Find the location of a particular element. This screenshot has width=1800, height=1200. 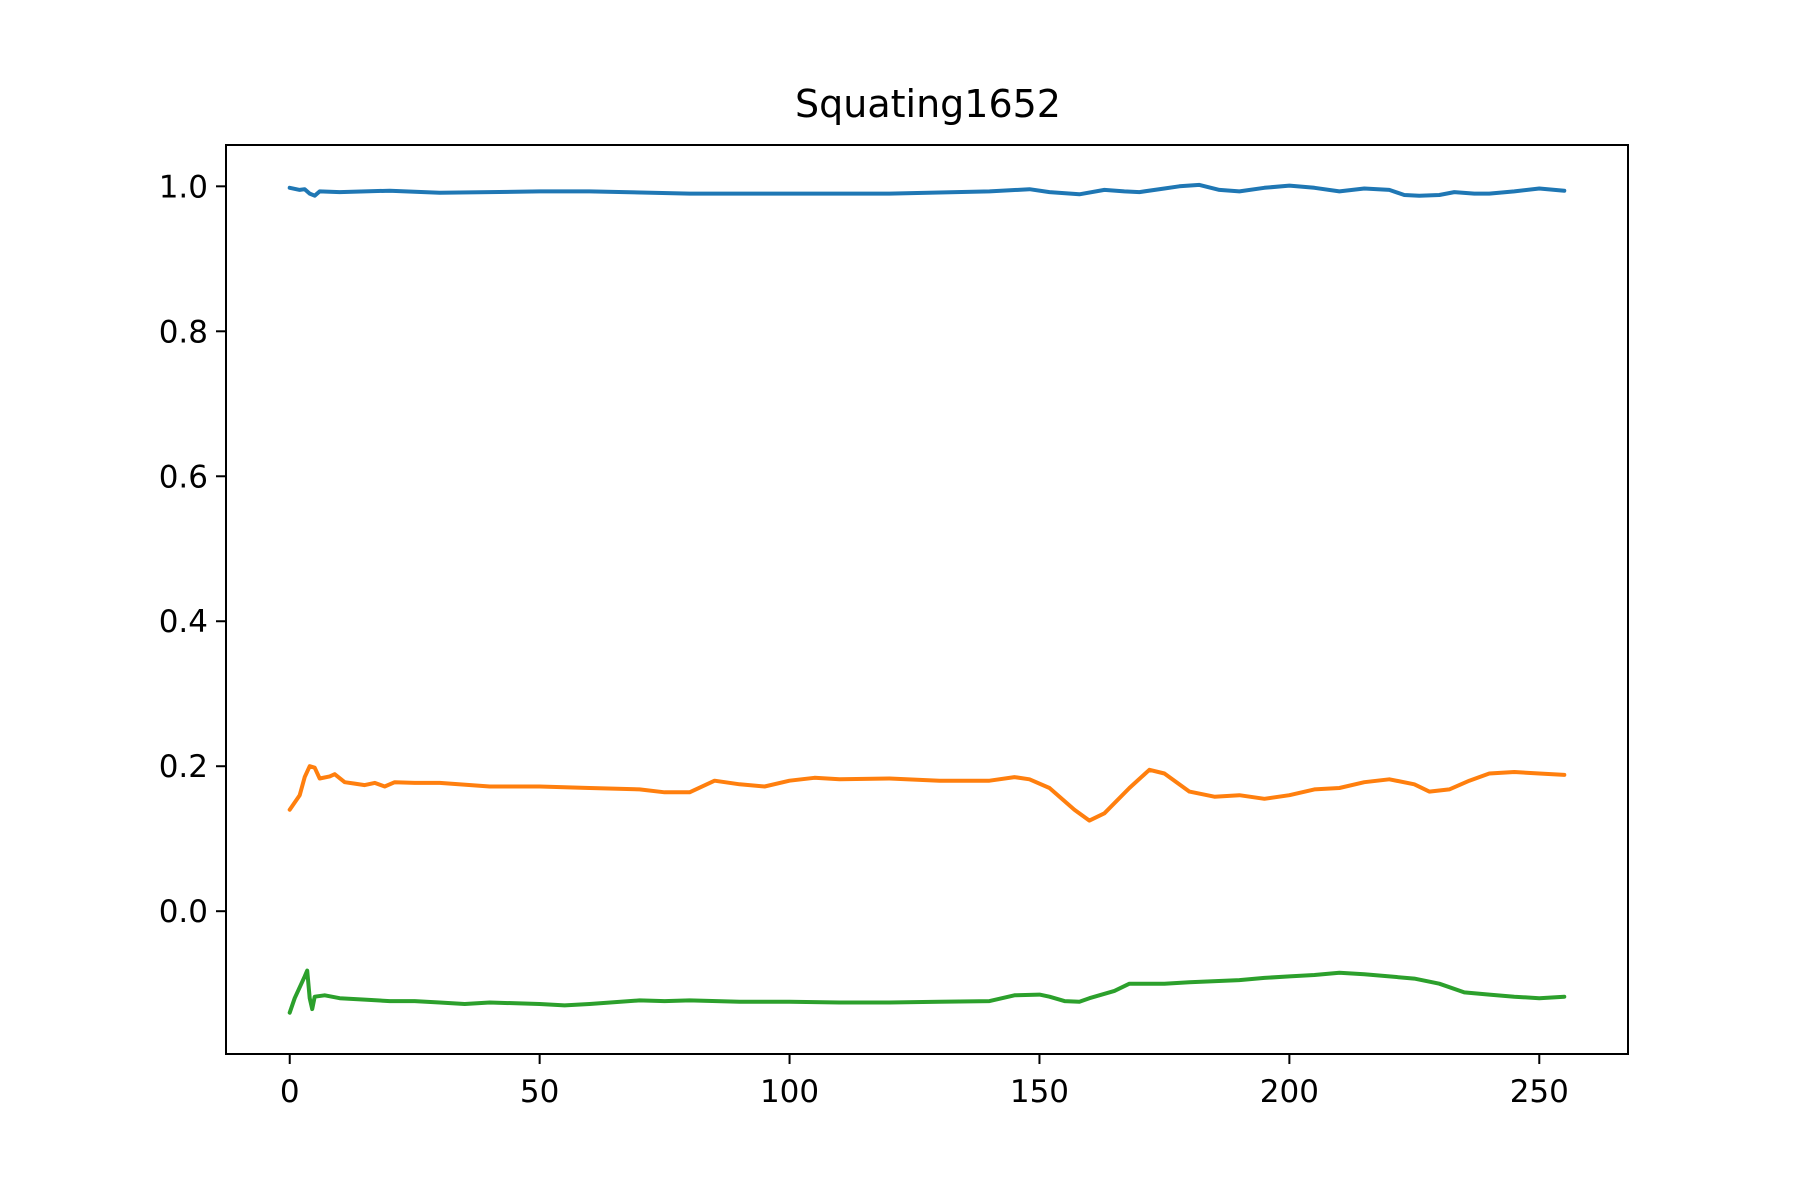

x-tick-label: 150 is located at coordinates (1039, 1092).